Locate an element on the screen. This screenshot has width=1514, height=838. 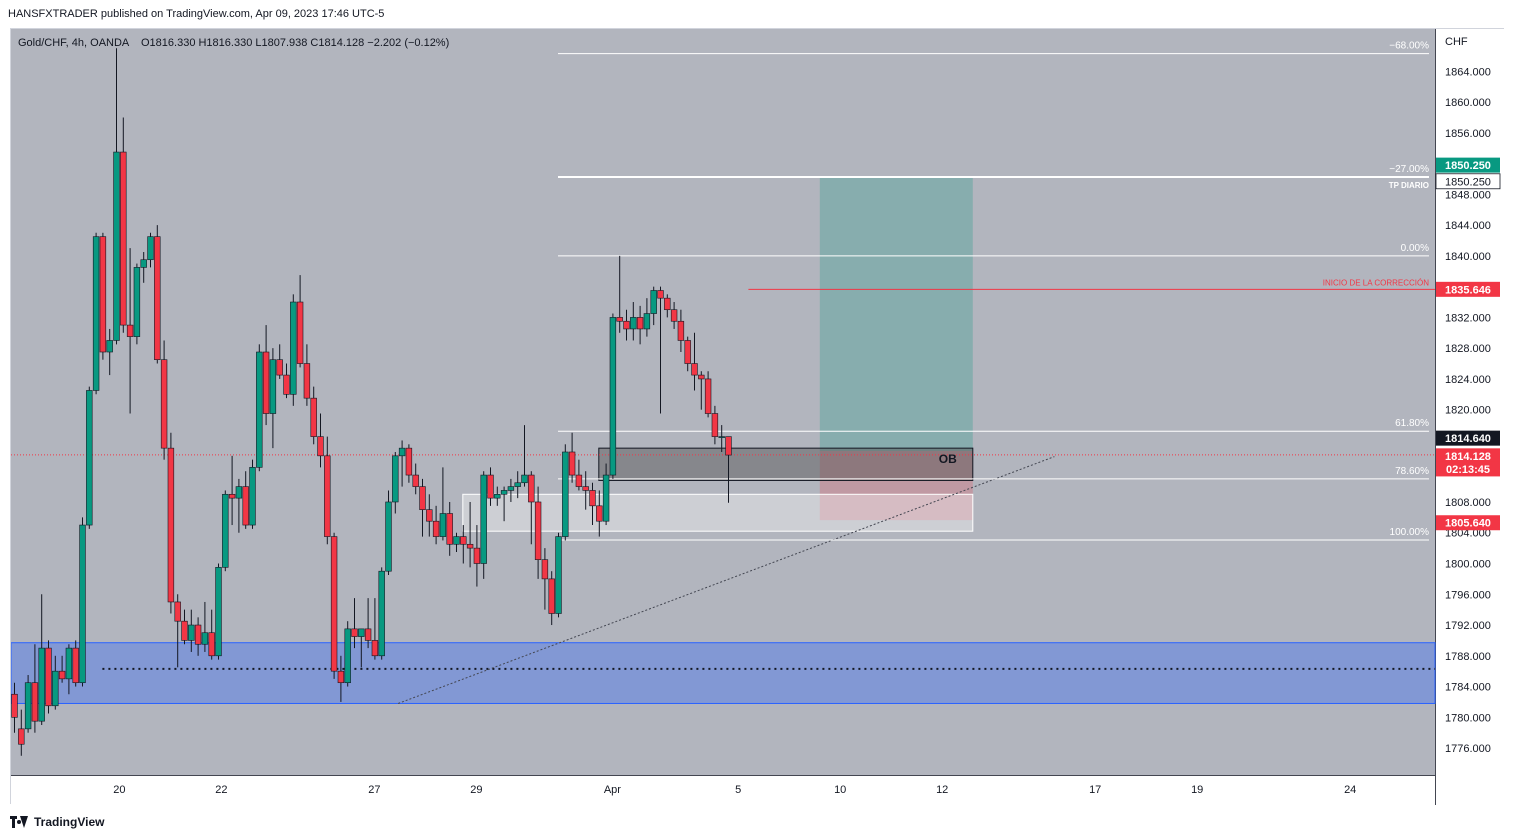
price-tick-label: 1856.000 is located at coordinates (1468, 134).